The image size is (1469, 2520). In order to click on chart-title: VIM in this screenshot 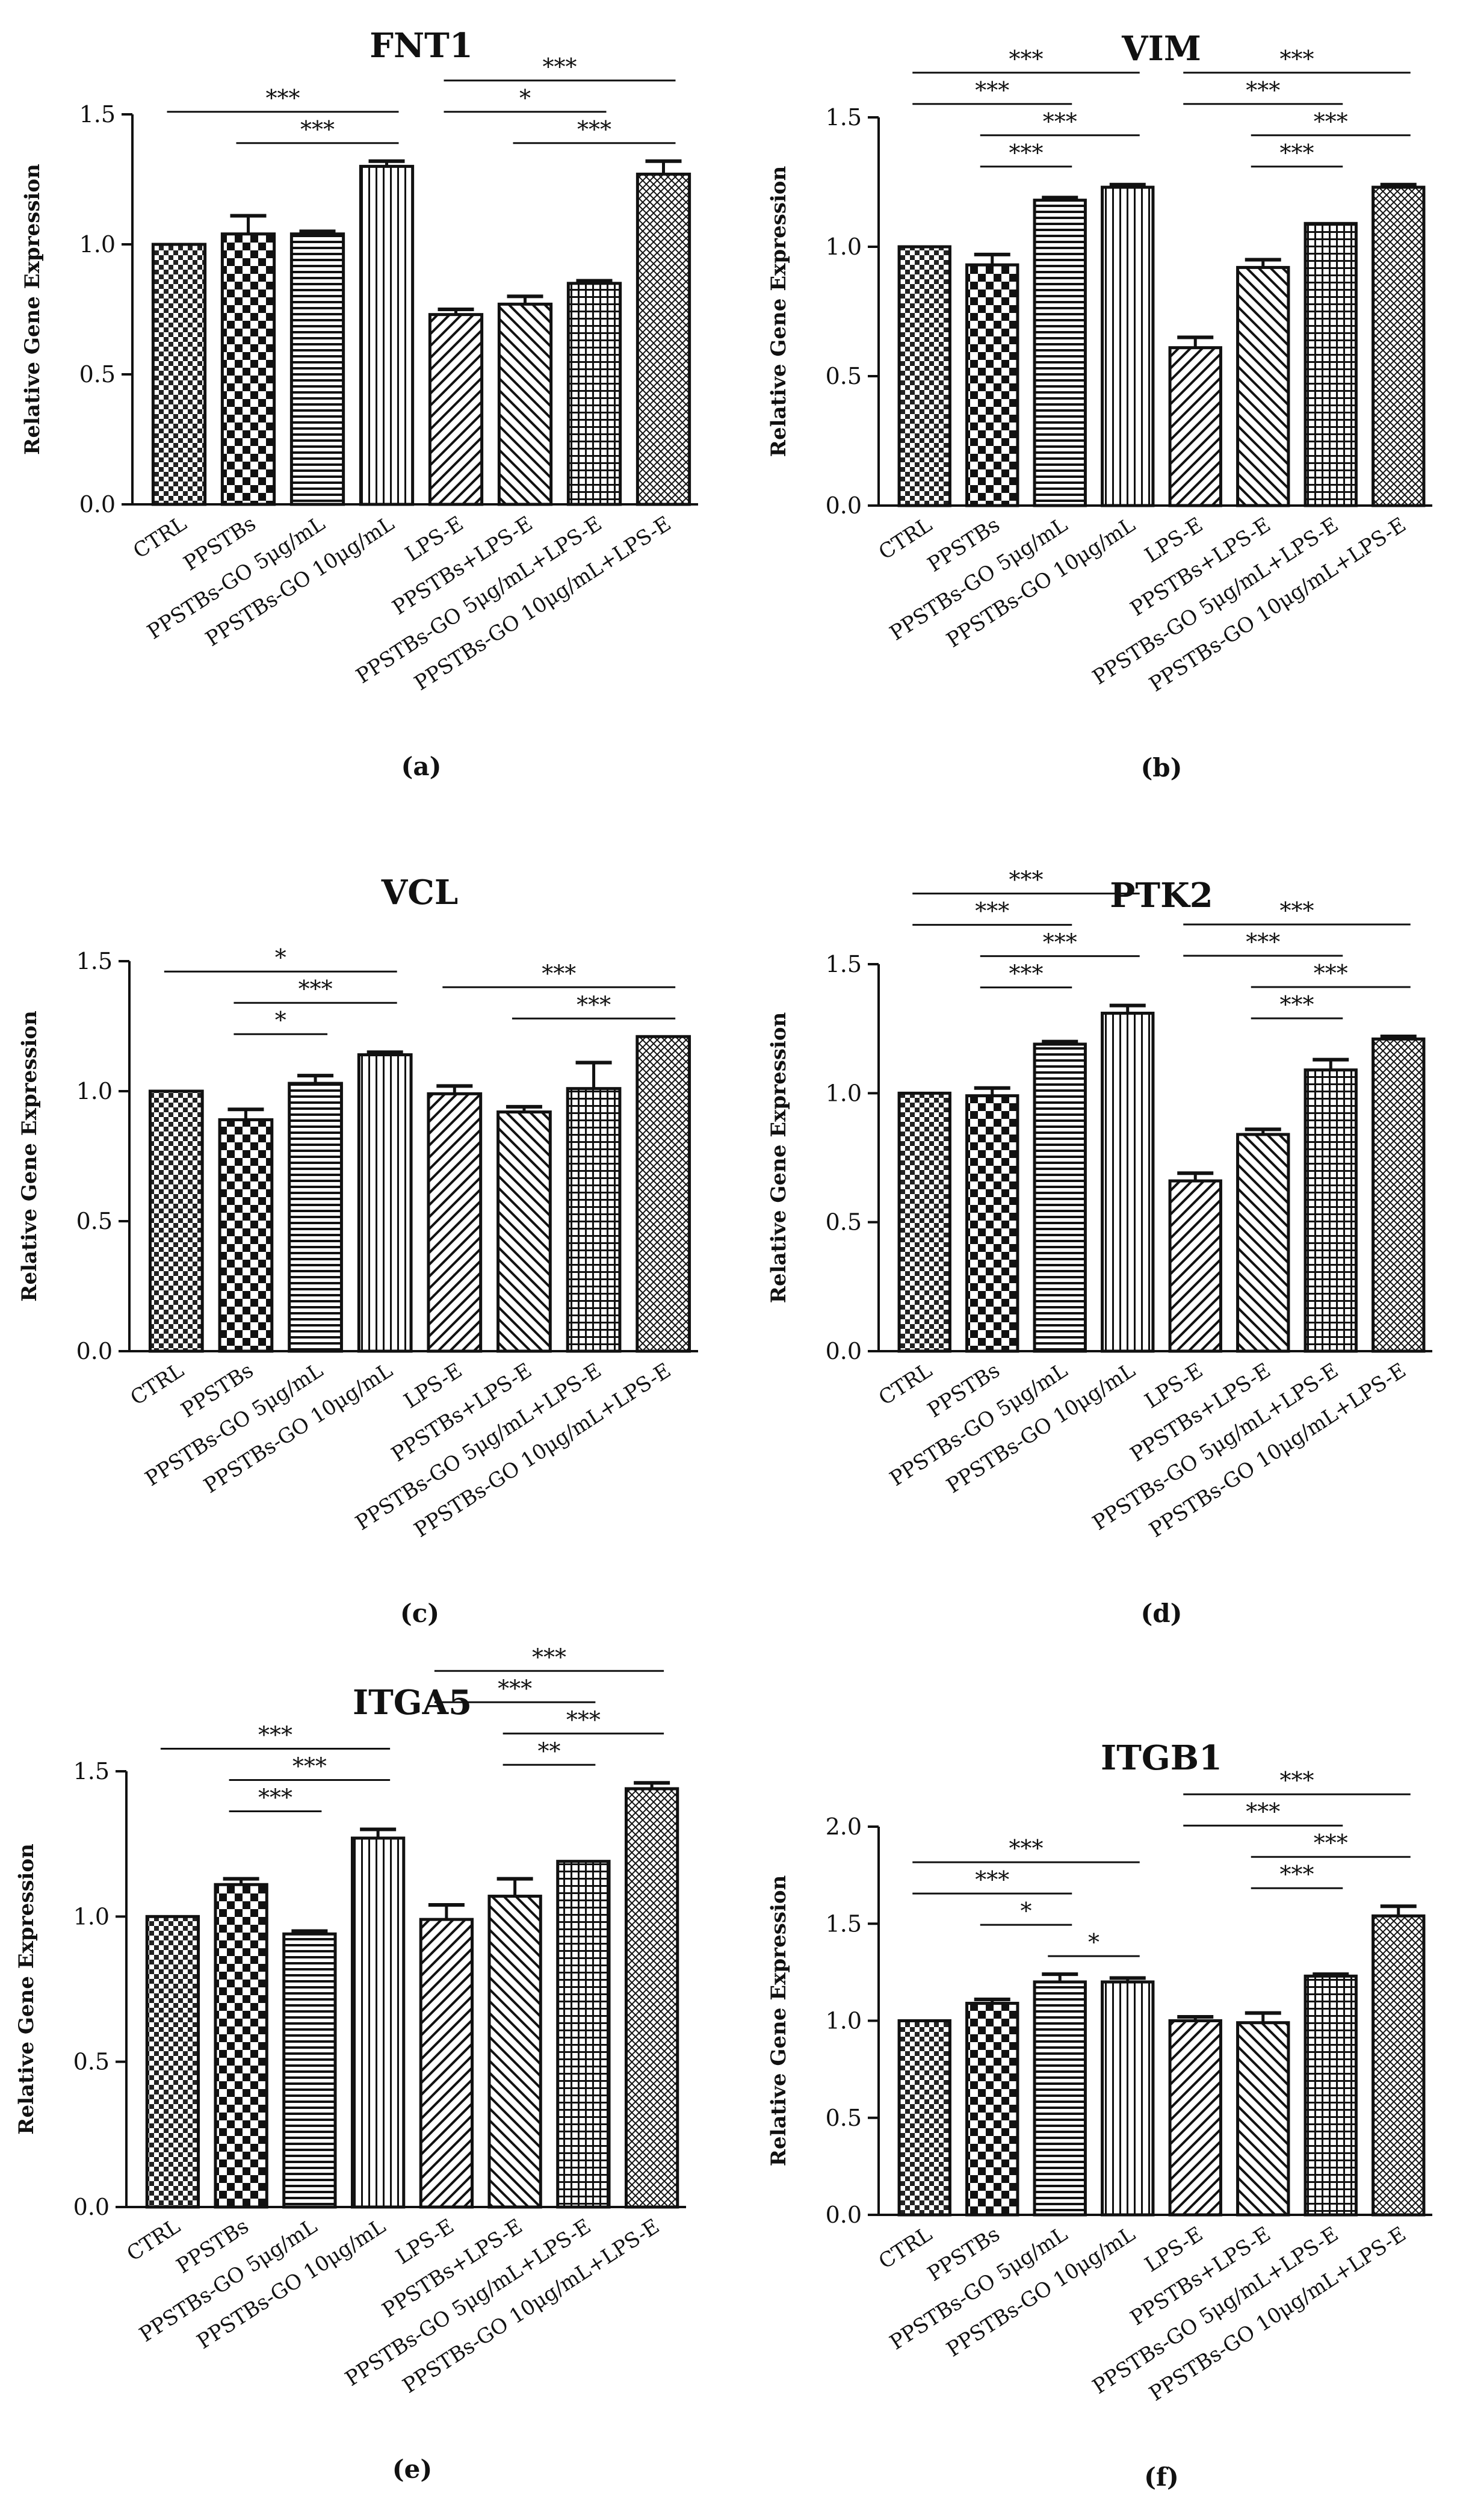, I will do `click(1161, 49)`.